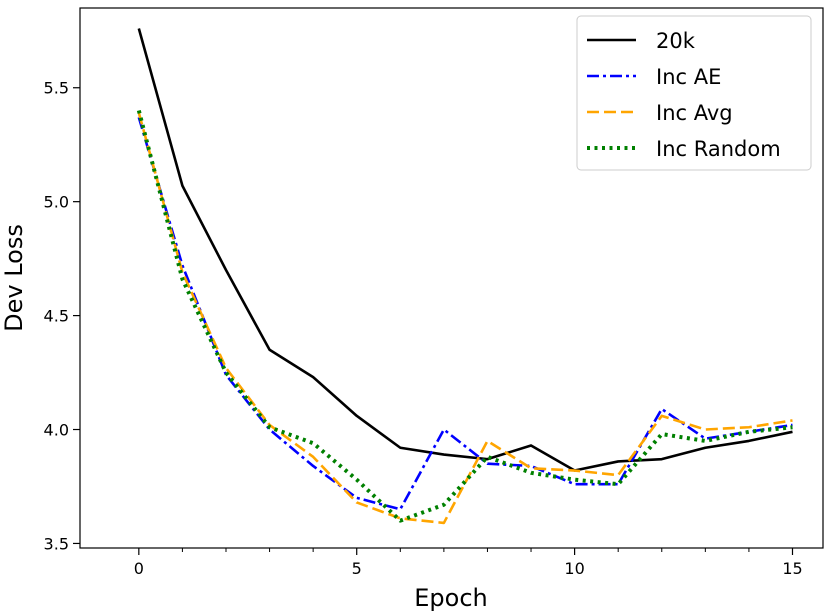 This screenshot has width=831, height=613. Describe the element at coordinates (14, 278) in the screenshot. I see `y-axis-label: Dev Loss` at that location.